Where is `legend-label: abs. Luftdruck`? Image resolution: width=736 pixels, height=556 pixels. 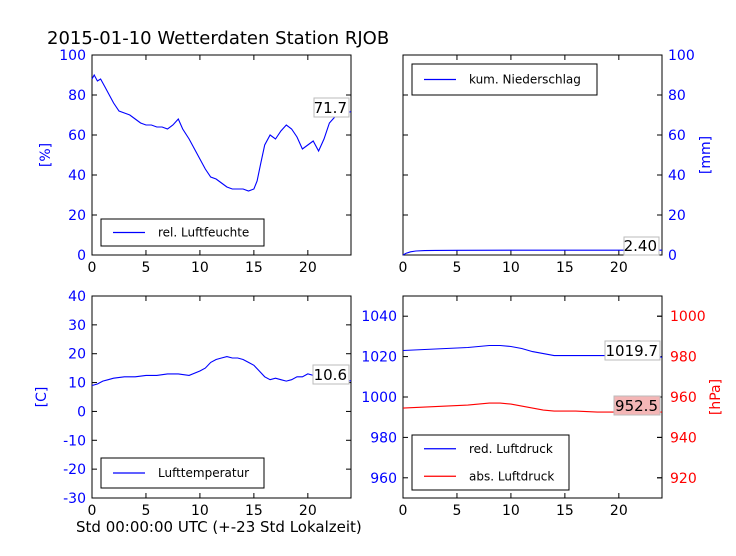 legend-label: abs. Luftdruck is located at coordinates (511, 476).